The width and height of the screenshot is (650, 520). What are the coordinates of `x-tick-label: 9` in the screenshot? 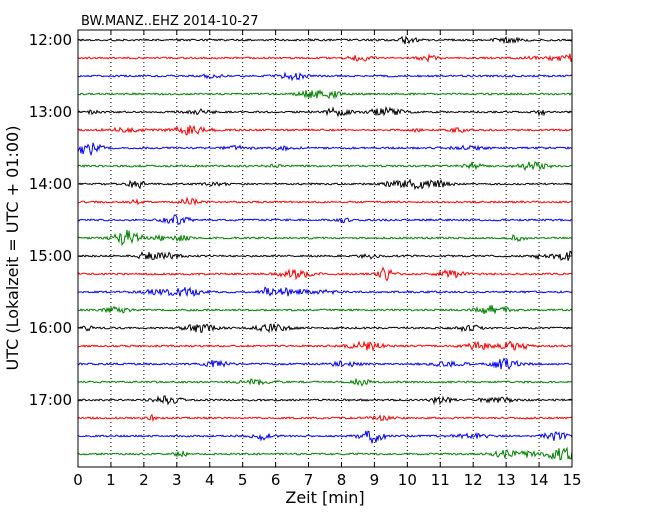 It's located at (375, 480).